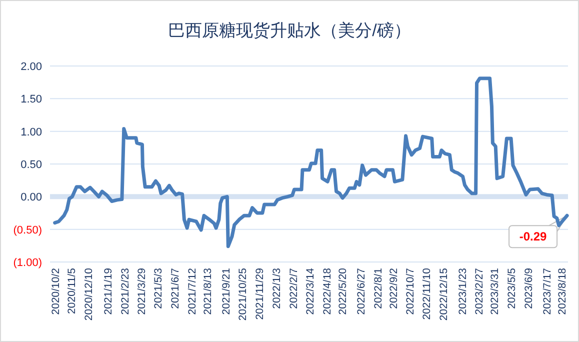  What do you see at coordinates (31, 165) in the screenshot?
I see `y-tick-label: 0.50` at bounding box center [31, 165].